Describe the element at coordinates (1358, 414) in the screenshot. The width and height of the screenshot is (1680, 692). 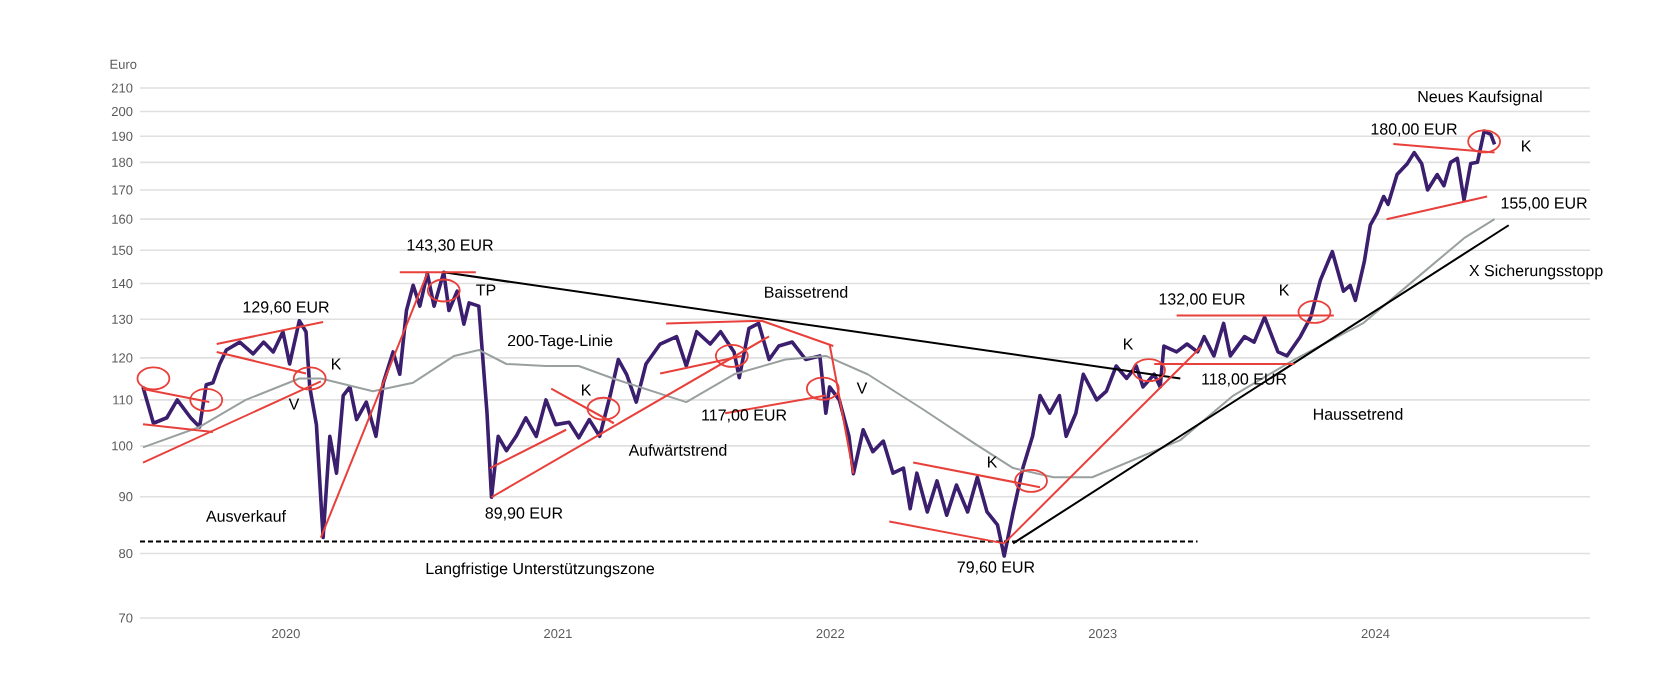
I see `annotation: Haussetrend` at that location.